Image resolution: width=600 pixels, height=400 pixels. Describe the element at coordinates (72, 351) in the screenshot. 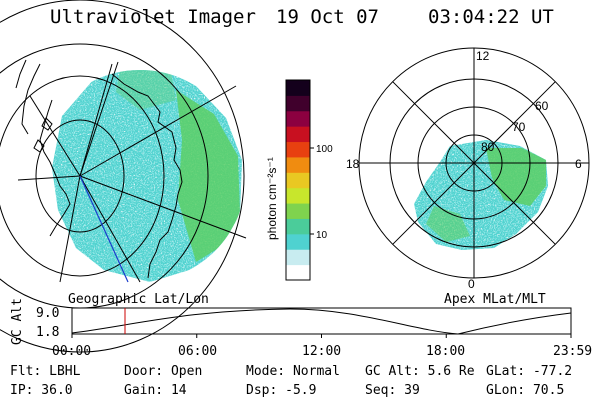

I see `altitude-xtick-0: 00:00` at that location.